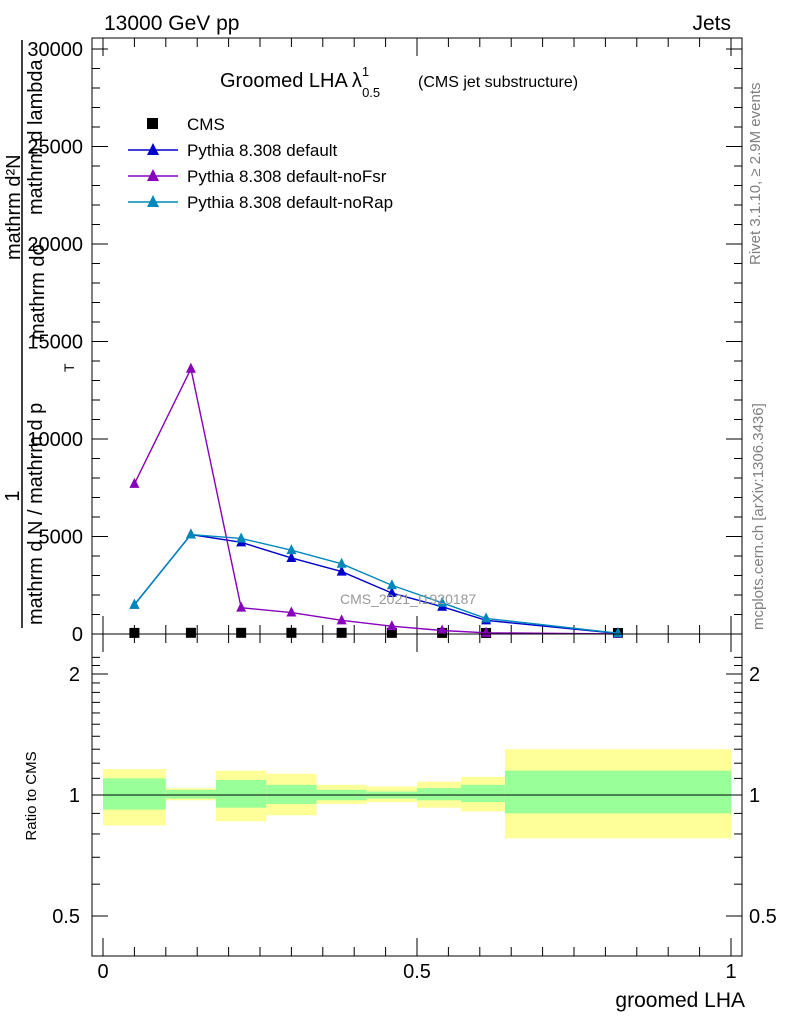  What do you see at coordinates (290, 202) in the screenshot?
I see `legend-label: Pythia 8.308 default-noRap` at bounding box center [290, 202].